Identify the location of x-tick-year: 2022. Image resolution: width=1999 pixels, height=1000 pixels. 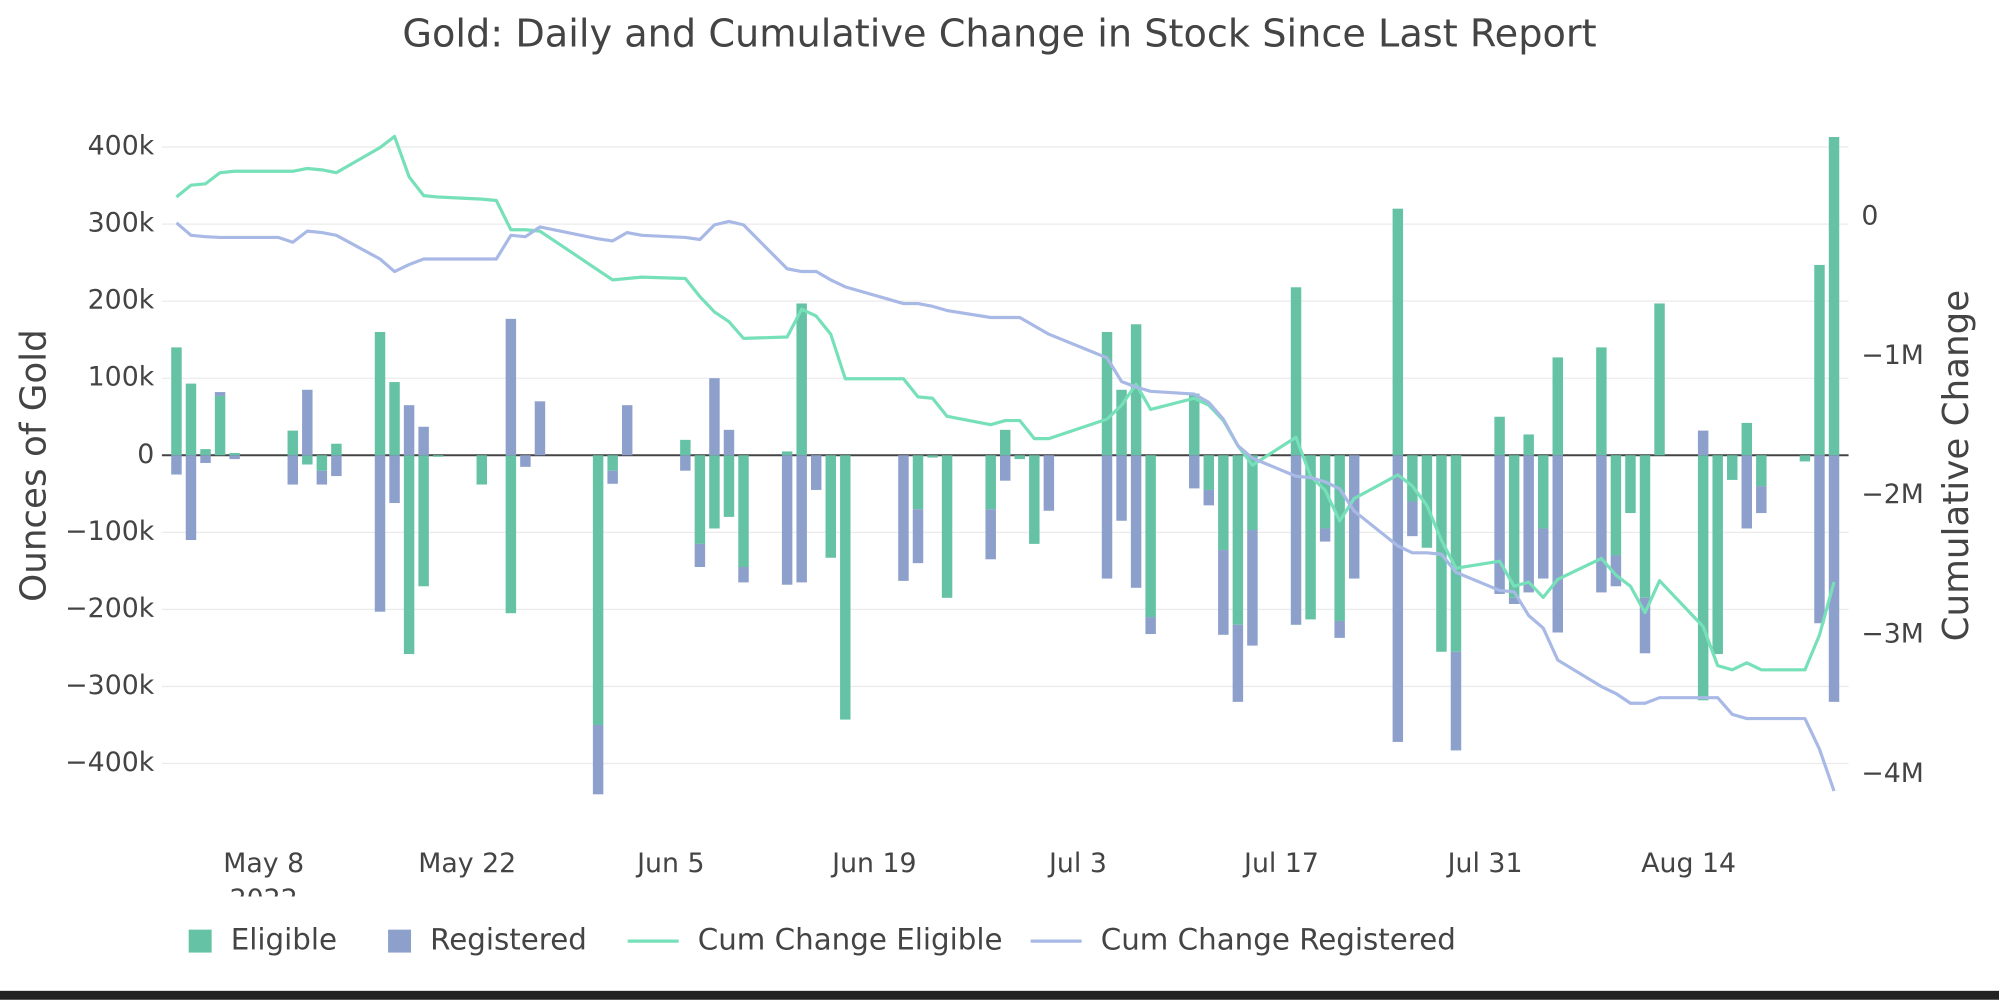
(264, 899).